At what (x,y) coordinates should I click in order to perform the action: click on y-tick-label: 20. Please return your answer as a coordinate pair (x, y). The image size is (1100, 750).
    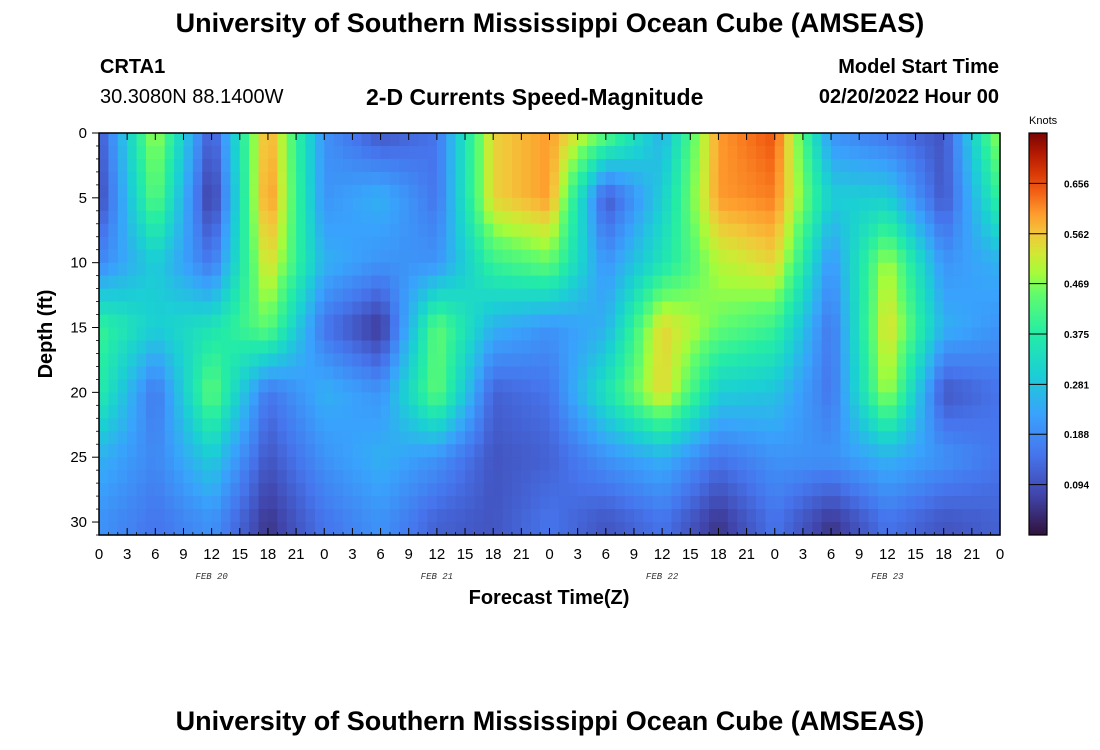
    Looking at the image, I should click on (78, 392).